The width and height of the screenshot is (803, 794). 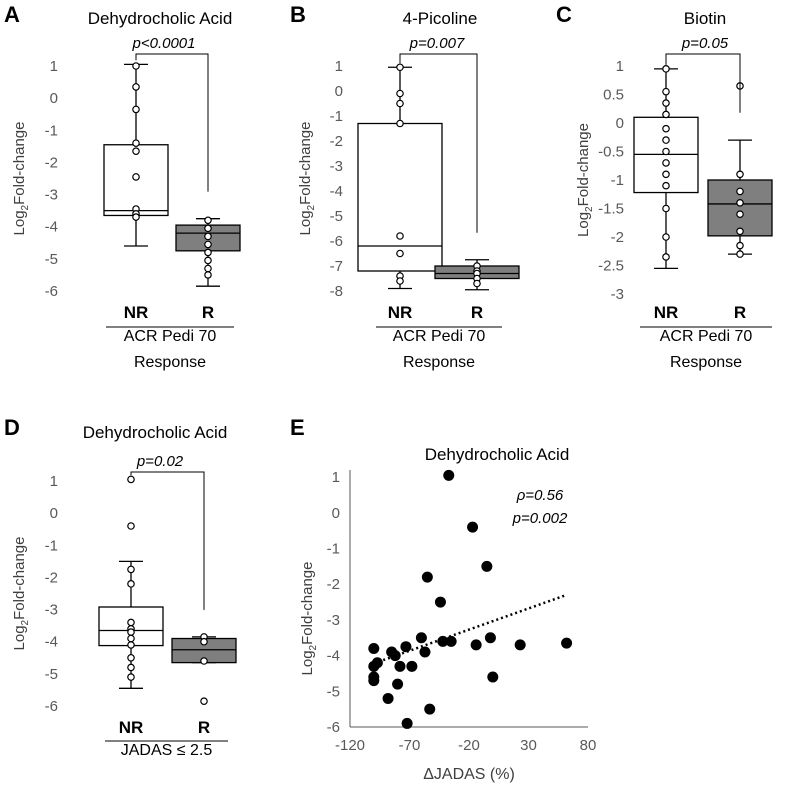 What do you see at coordinates (167, 750) in the screenshot?
I see `x-axis-label-line-1: JADAS ≤ 2.5` at bounding box center [167, 750].